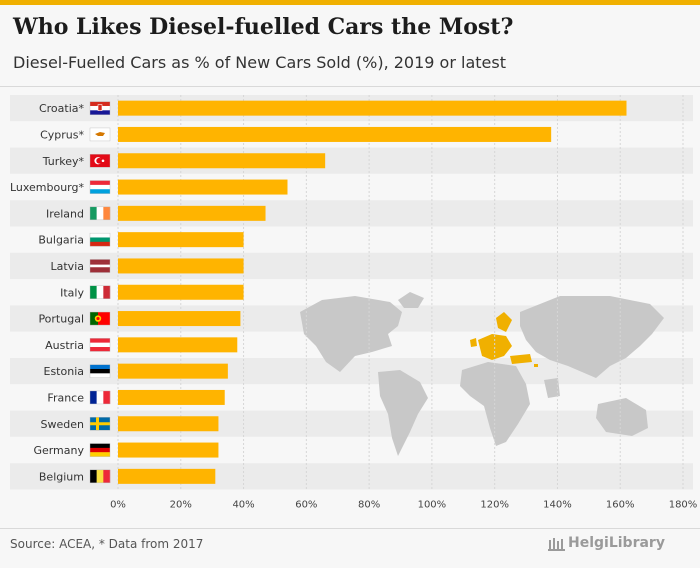 The width and height of the screenshot is (700, 568). What do you see at coordinates (62, 134) in the screenshot?
I see `category-label: Cyprus*` at bounding box center [62, 134].